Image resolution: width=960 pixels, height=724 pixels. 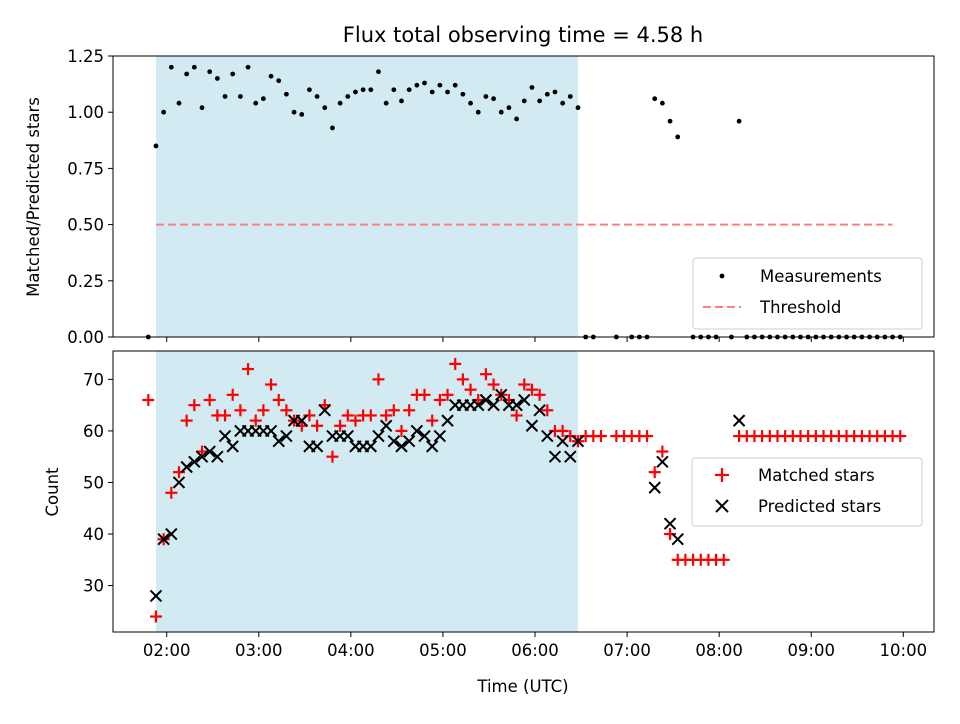 What do you see at coordinates (93, 482) in the screenshot?
I see `bottom-y-tick-label: 50` at bounding box center [93, 482].